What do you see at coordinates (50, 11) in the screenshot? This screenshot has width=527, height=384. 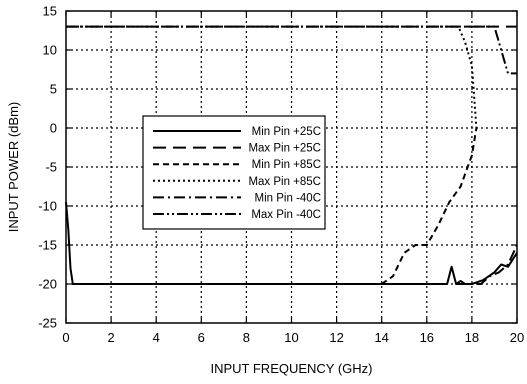 I see `y-tick-label: 15` at bounding box center [50, 11].